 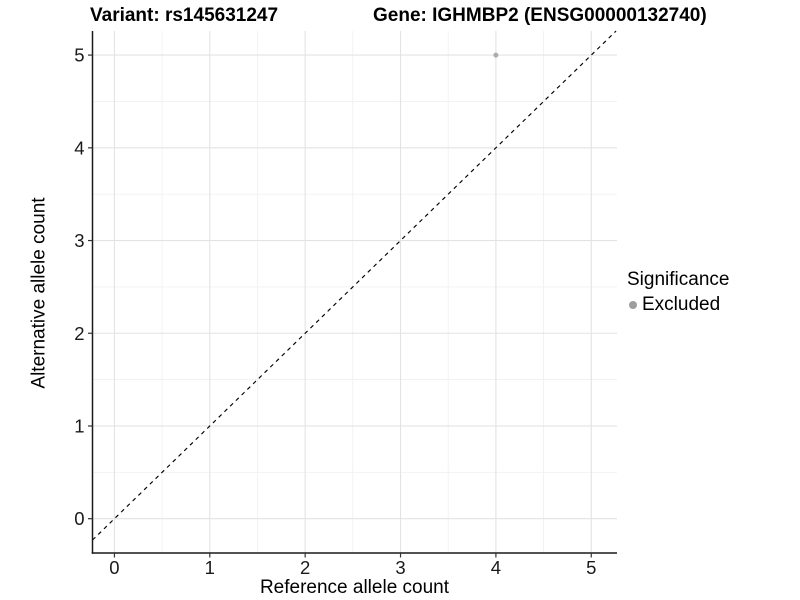 I want to click on y-tick-label: 1, so click(x=79, y=425).